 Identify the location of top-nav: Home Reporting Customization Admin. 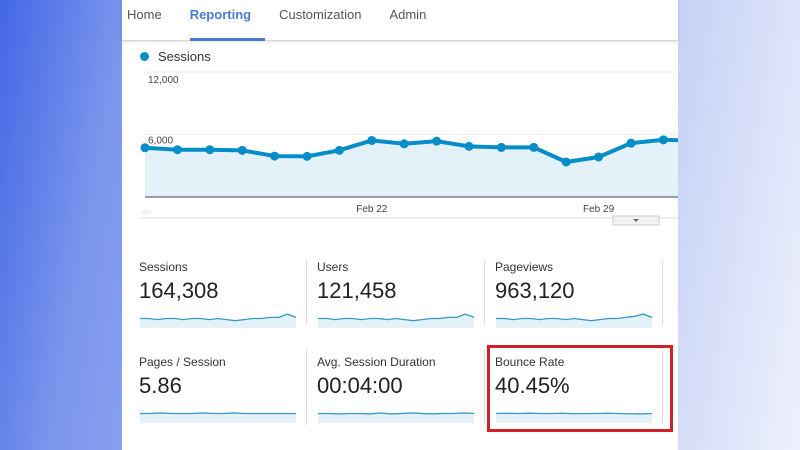
(400, 20).